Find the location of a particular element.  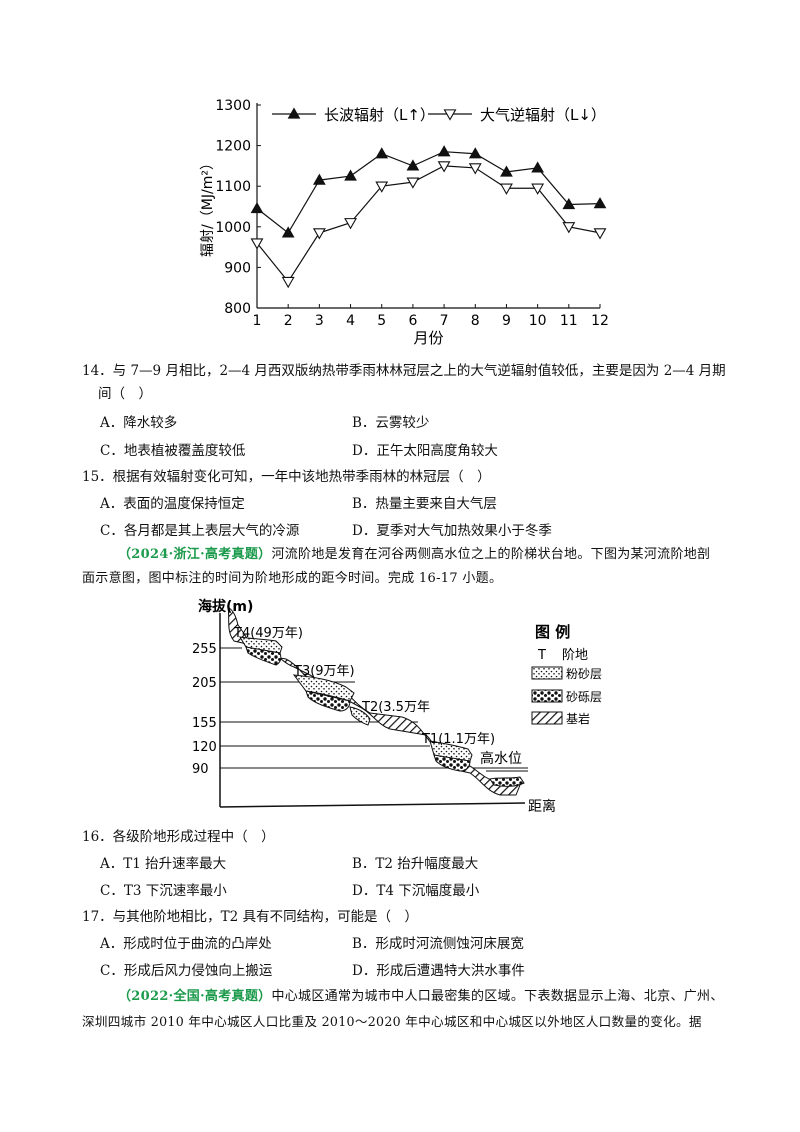

x-tick-label: 12 is located at coordinates (600, 321).